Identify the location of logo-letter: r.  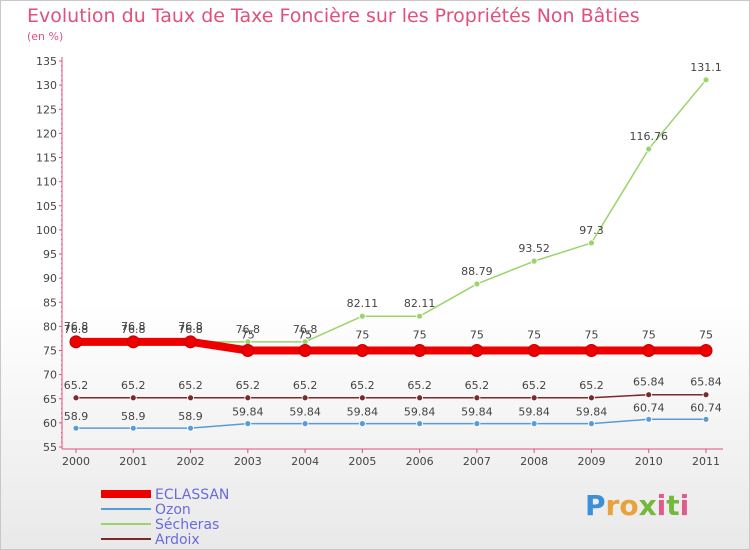
(612, 505).